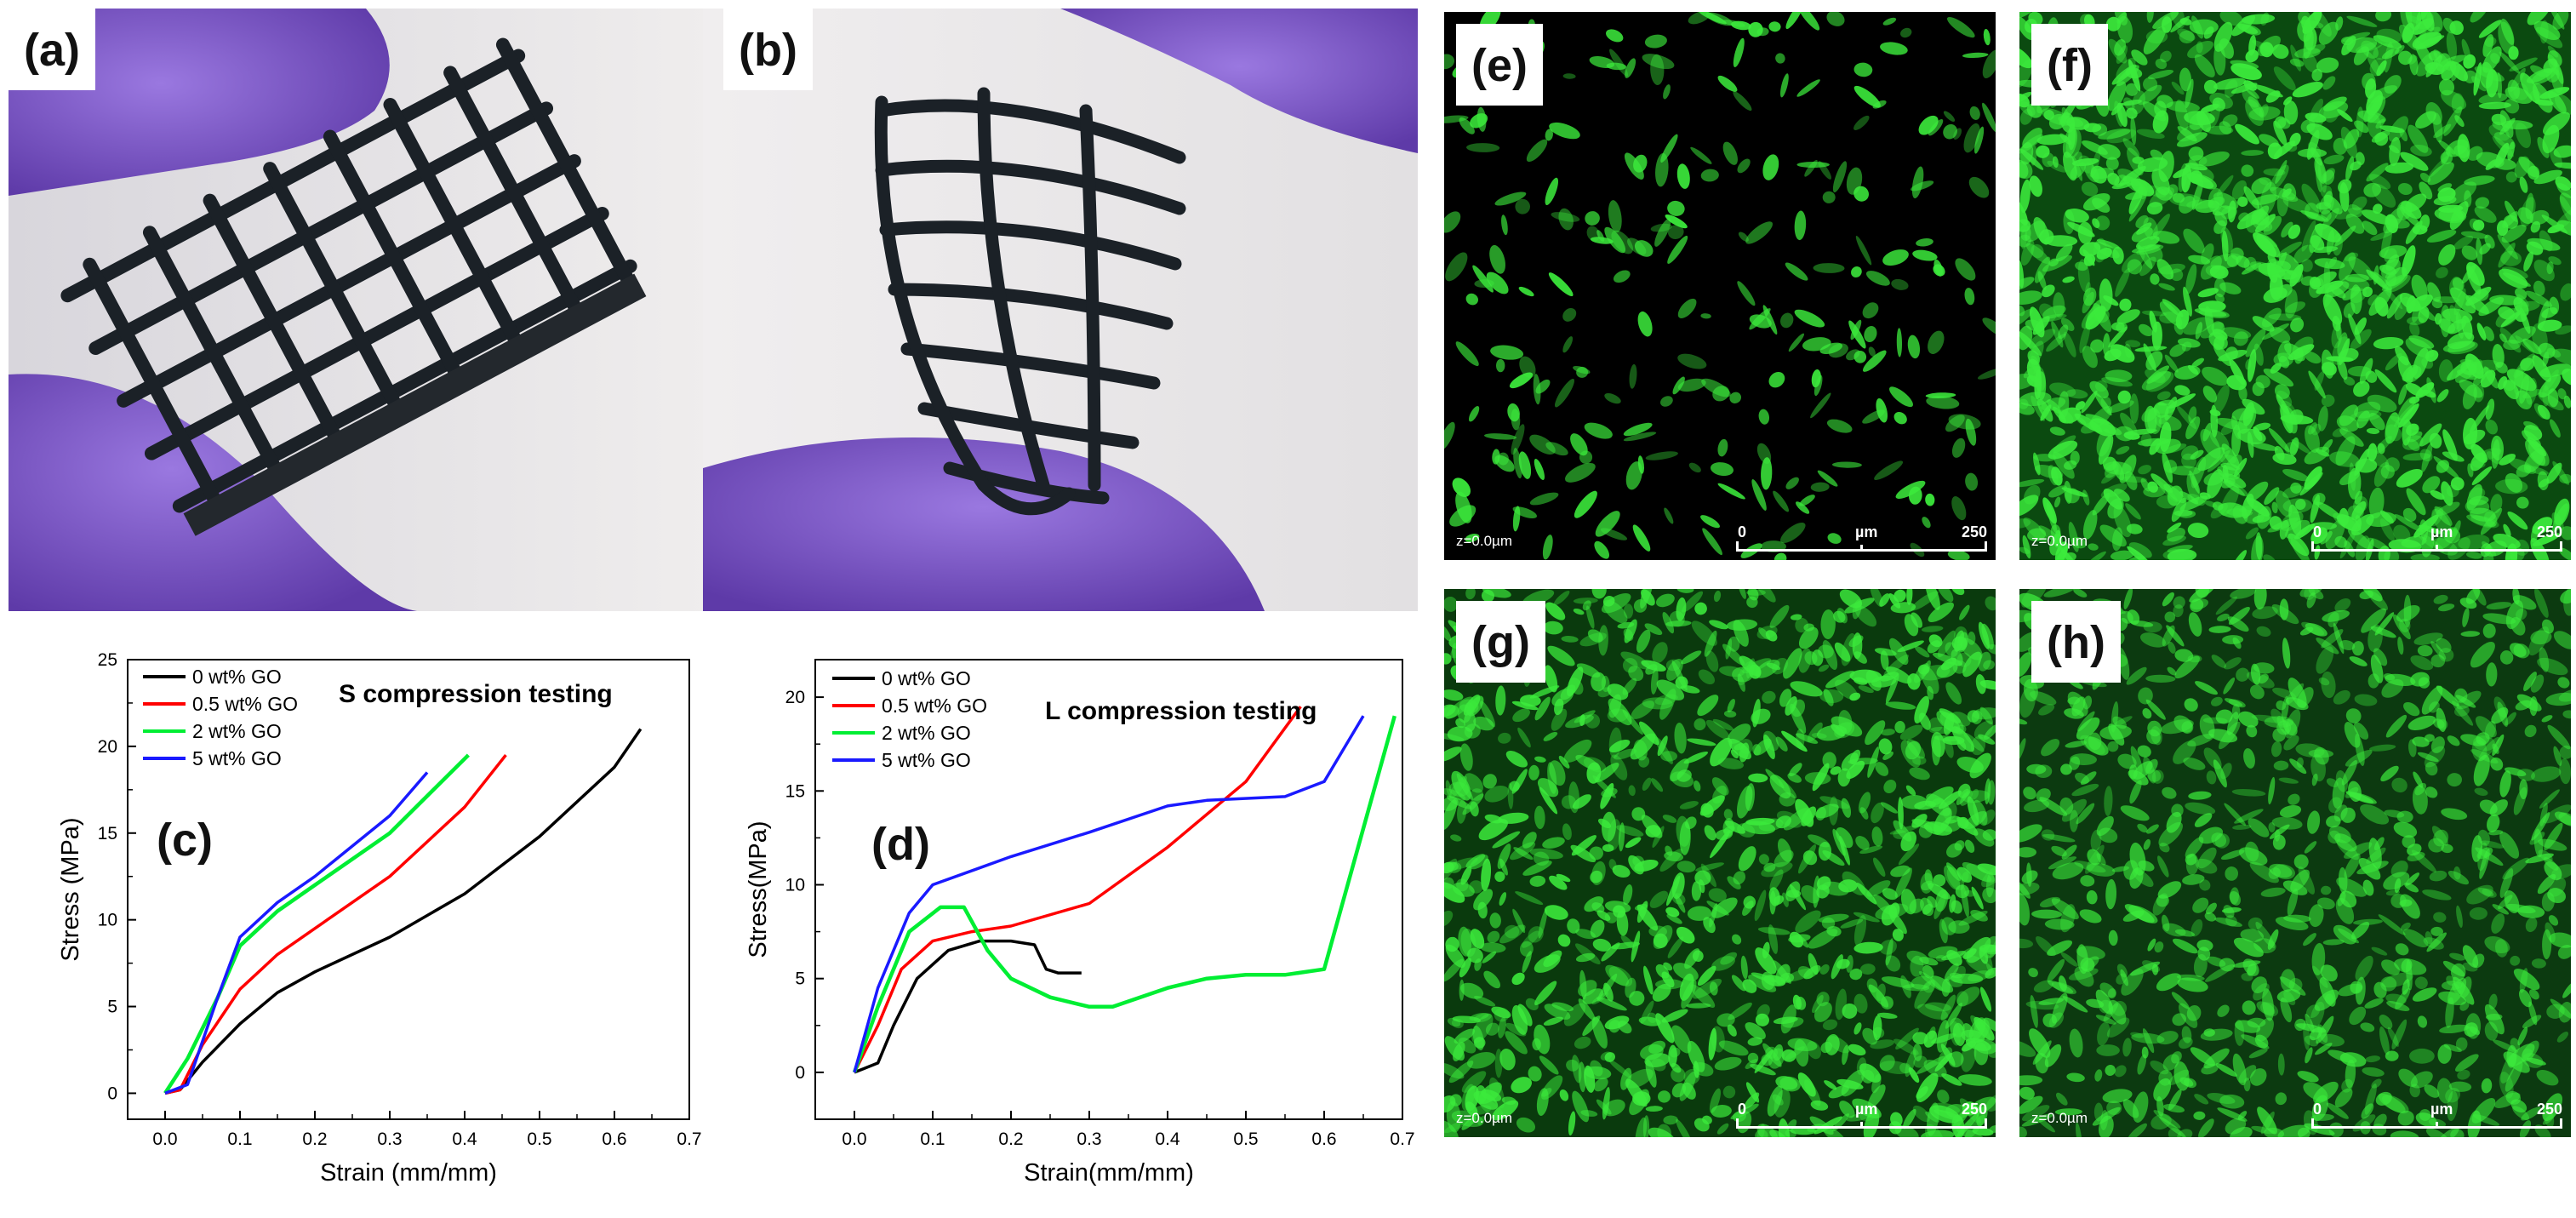 This screenshot has height=1218, width=2576. What do you see at coordinates (239, 1139) in the screenshot?
I see `x-tick-label: 0.1` at bounding box center [239, 1139].